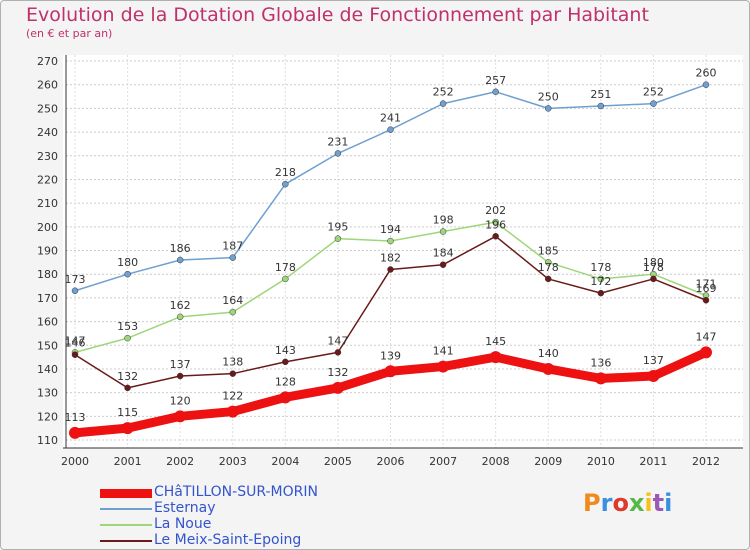 This screenshot has width=750, height=550. Describe the element at coordinates (47, 227) in the screenshot. I see `y-tick-label: 200` at that location.